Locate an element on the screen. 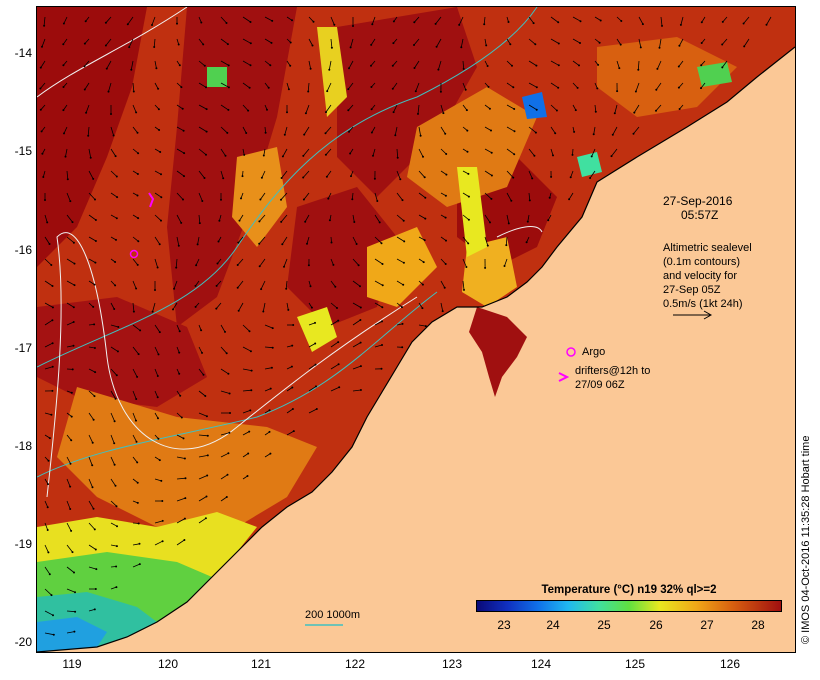 This screenshot has width=820, height=680. drifter-track is located at coordinates (151, 200).